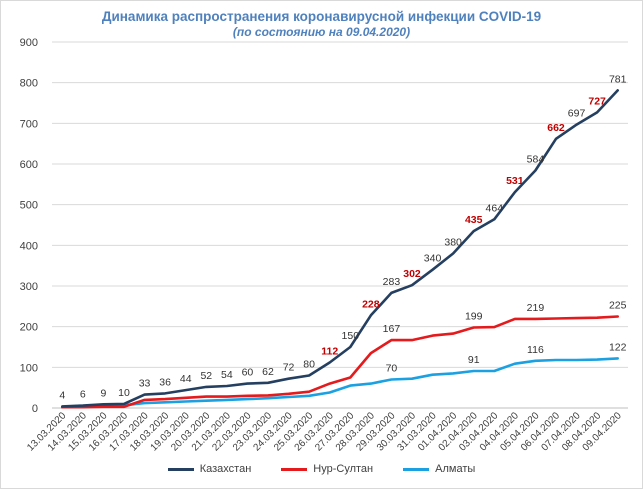  Describe the element at coordinates (124, 393) in the screenshot. I see `data-label: 10` at that location.